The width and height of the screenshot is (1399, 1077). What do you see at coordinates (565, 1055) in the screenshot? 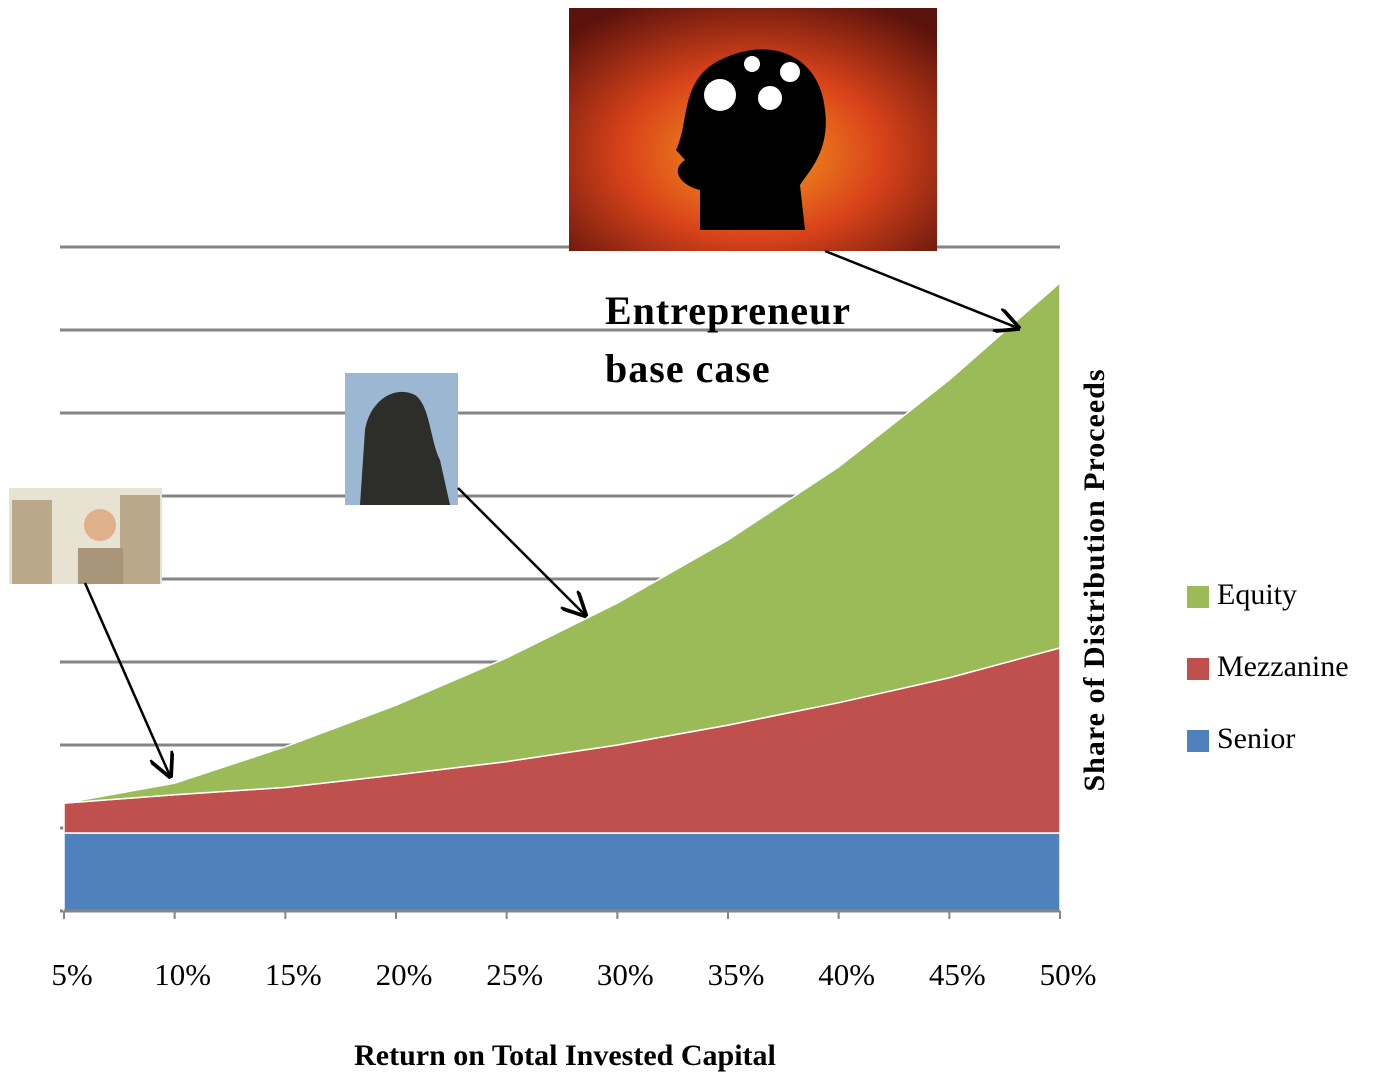
I see `x-axis-title: Return on Total Invested Capital` at bounding box center [565, 1055].